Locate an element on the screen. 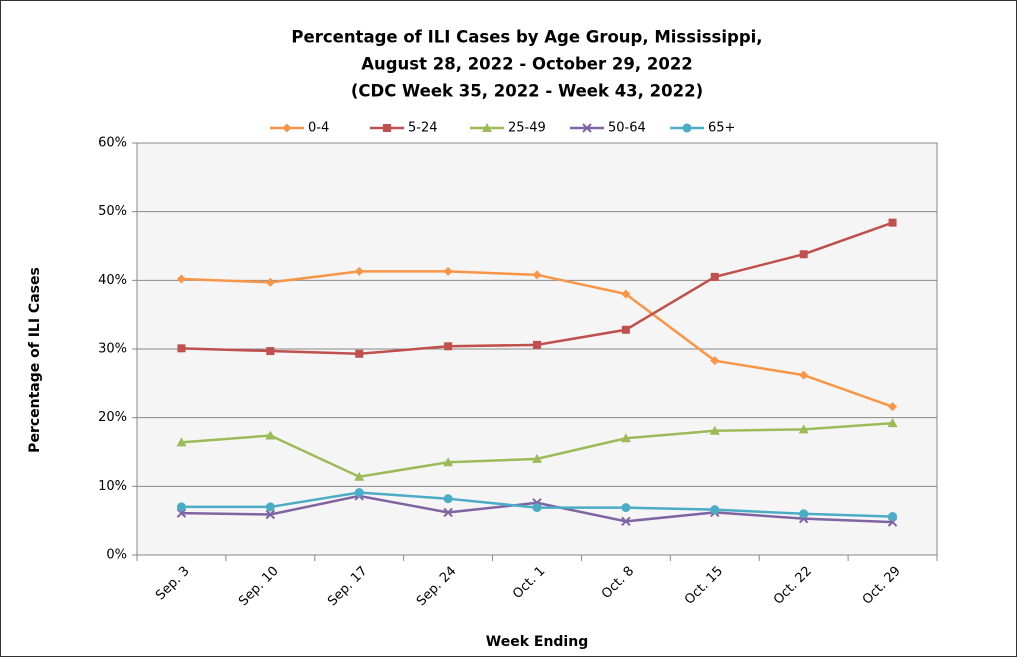  legend-label: 5-24 is located at coordinates (423, 128).